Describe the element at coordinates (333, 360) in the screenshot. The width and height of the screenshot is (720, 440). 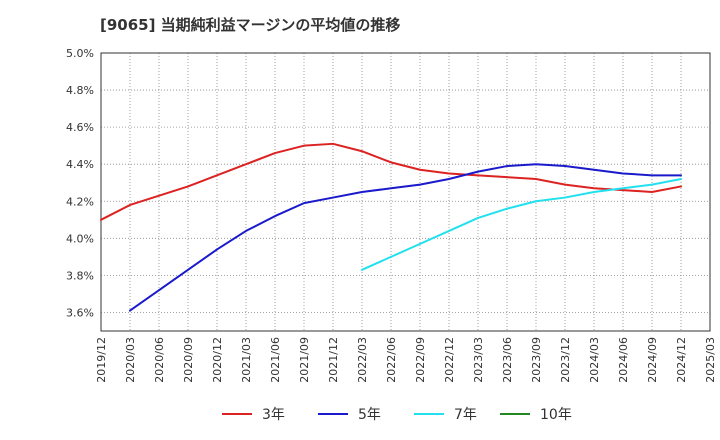
I see `x-tick-label: 2021/12` at that location.